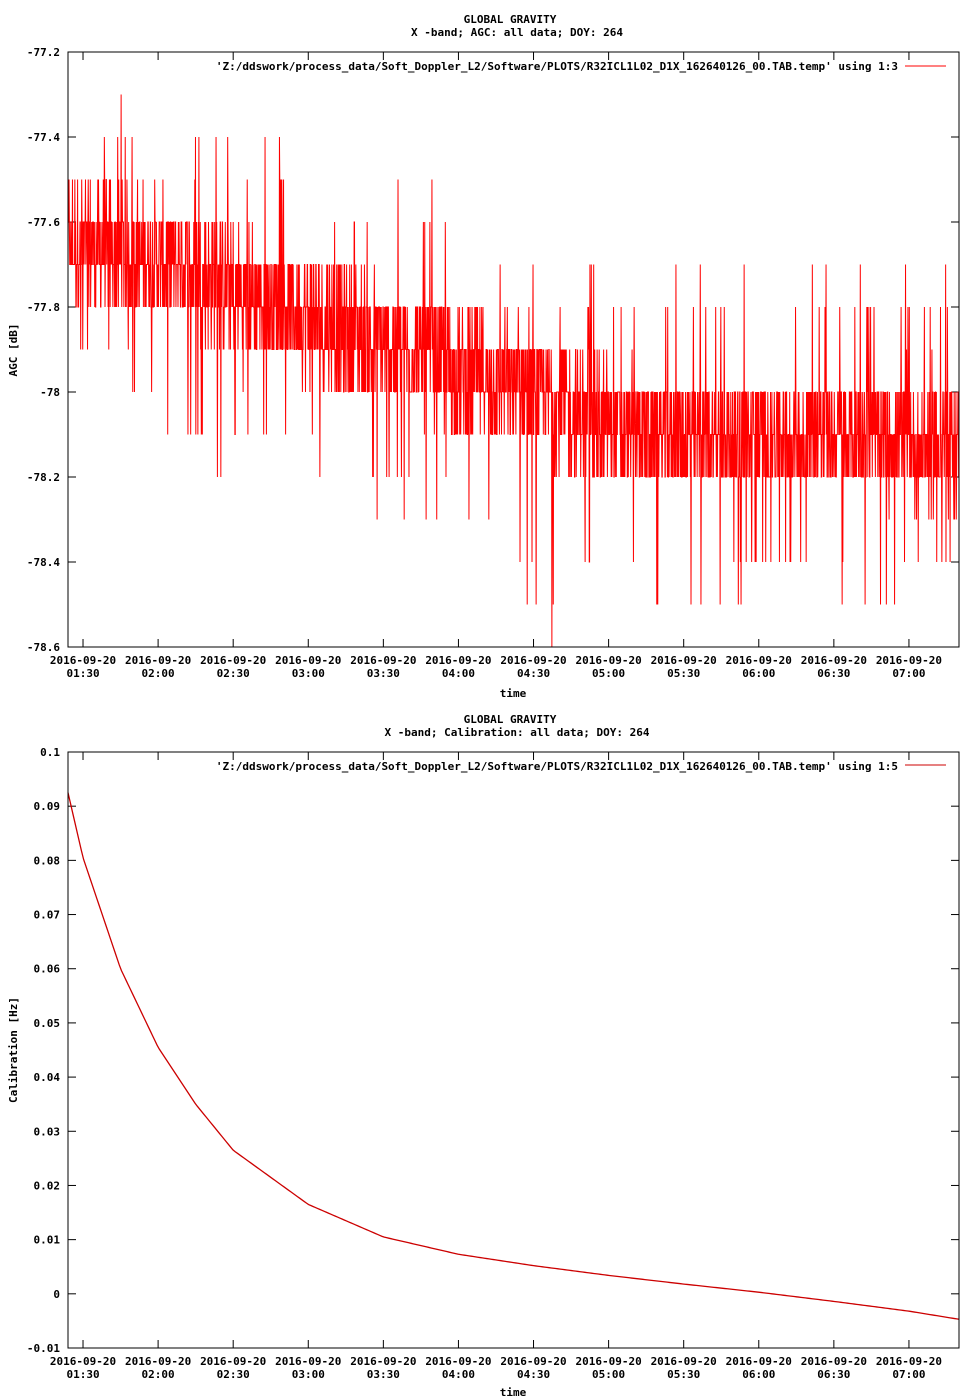 Image resolution: width=980 pixels, height=1400 pixels. What do you see at coordinates (47, 1023) in the screenshot?
I see `y-tick-label: 0.05` at bounding box center [47, 1023].